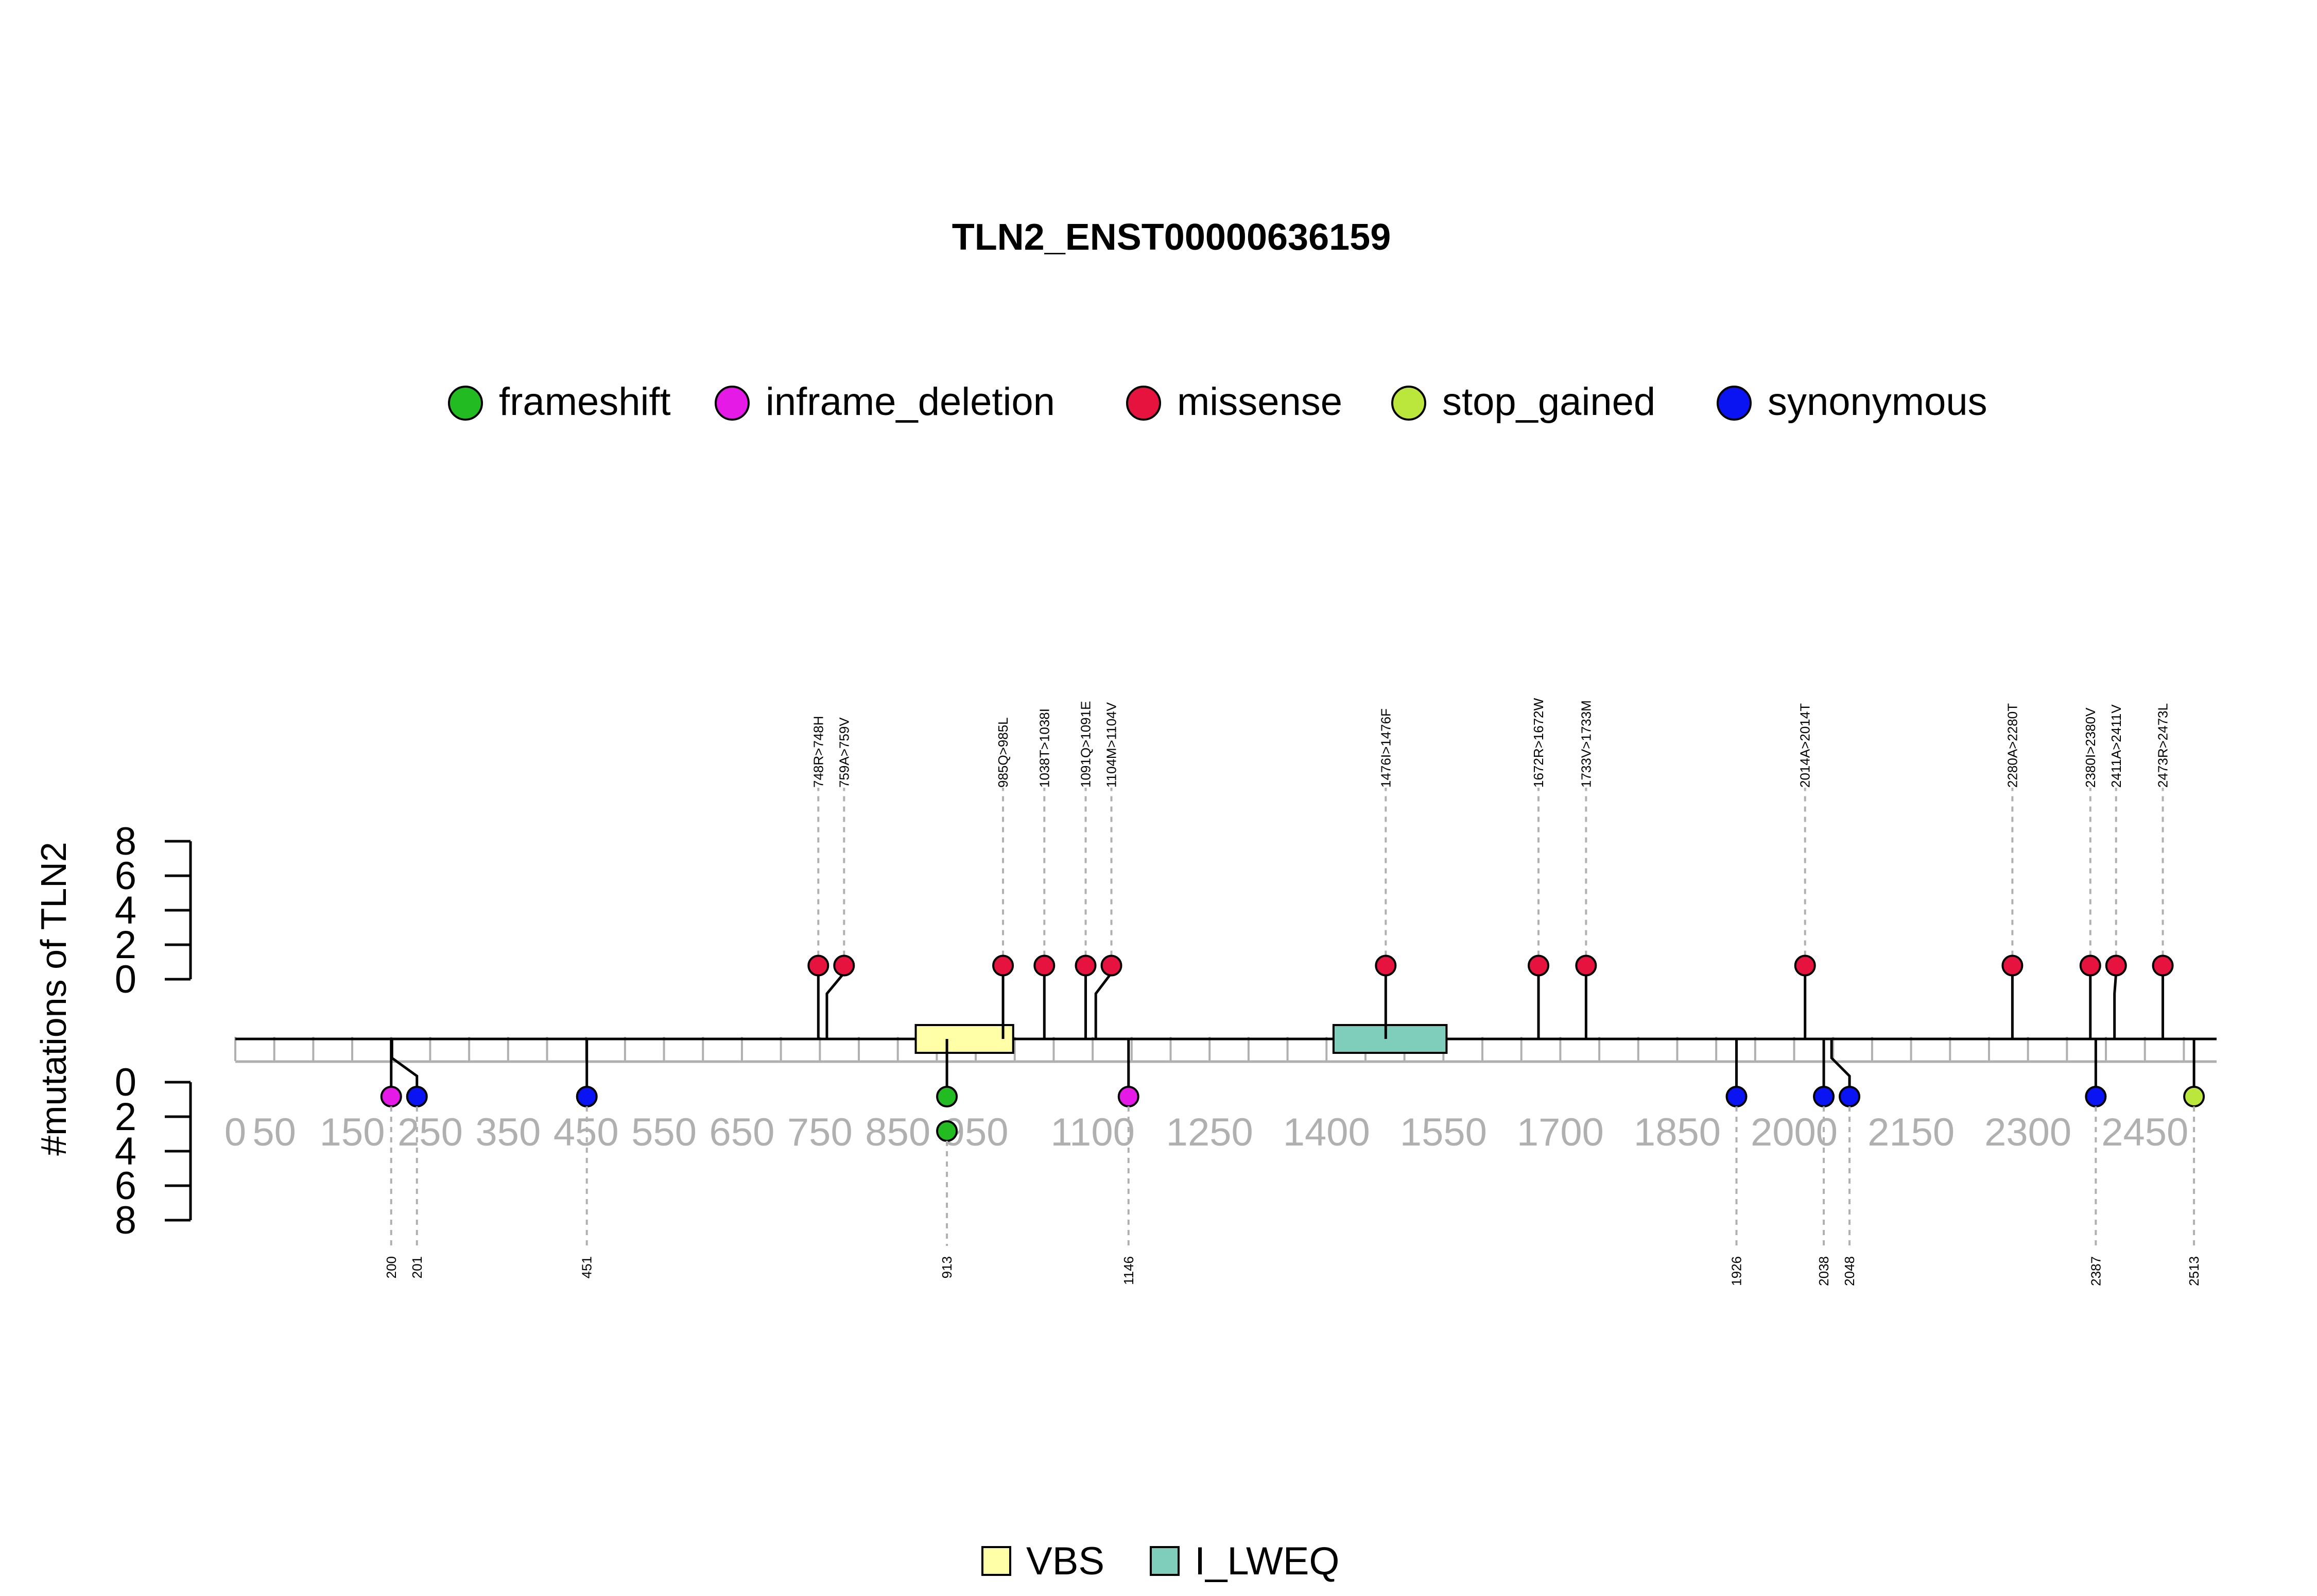  What do you see at coordinates (465, 404) in the screenshot?
I see `legend-marker-frameshift` at bounding box center [465, 404].